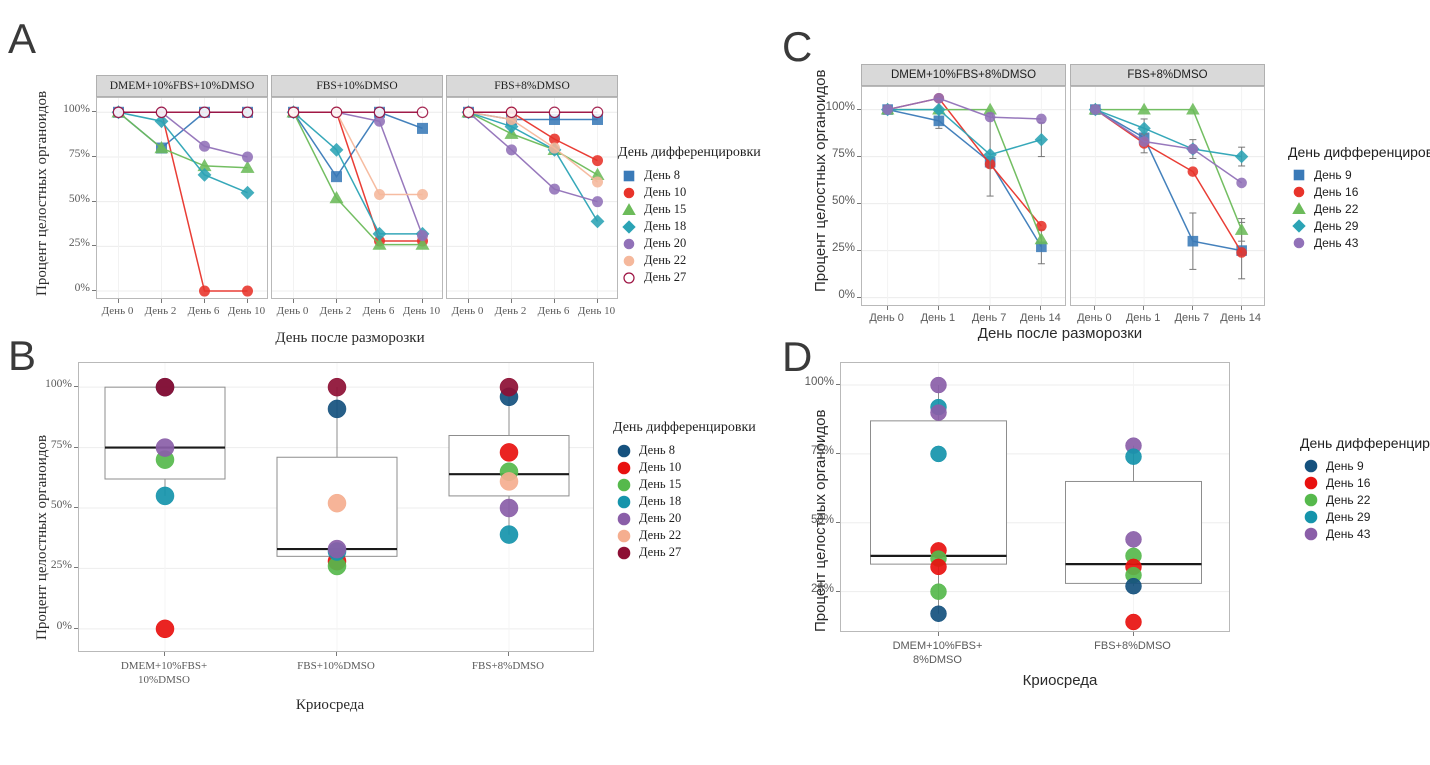 Image resolution: width=1430 pixels, height=765 pixels. Describe the element at coordinates (336, 507) in the screenshot. I see `boxplot-panel` at that location.